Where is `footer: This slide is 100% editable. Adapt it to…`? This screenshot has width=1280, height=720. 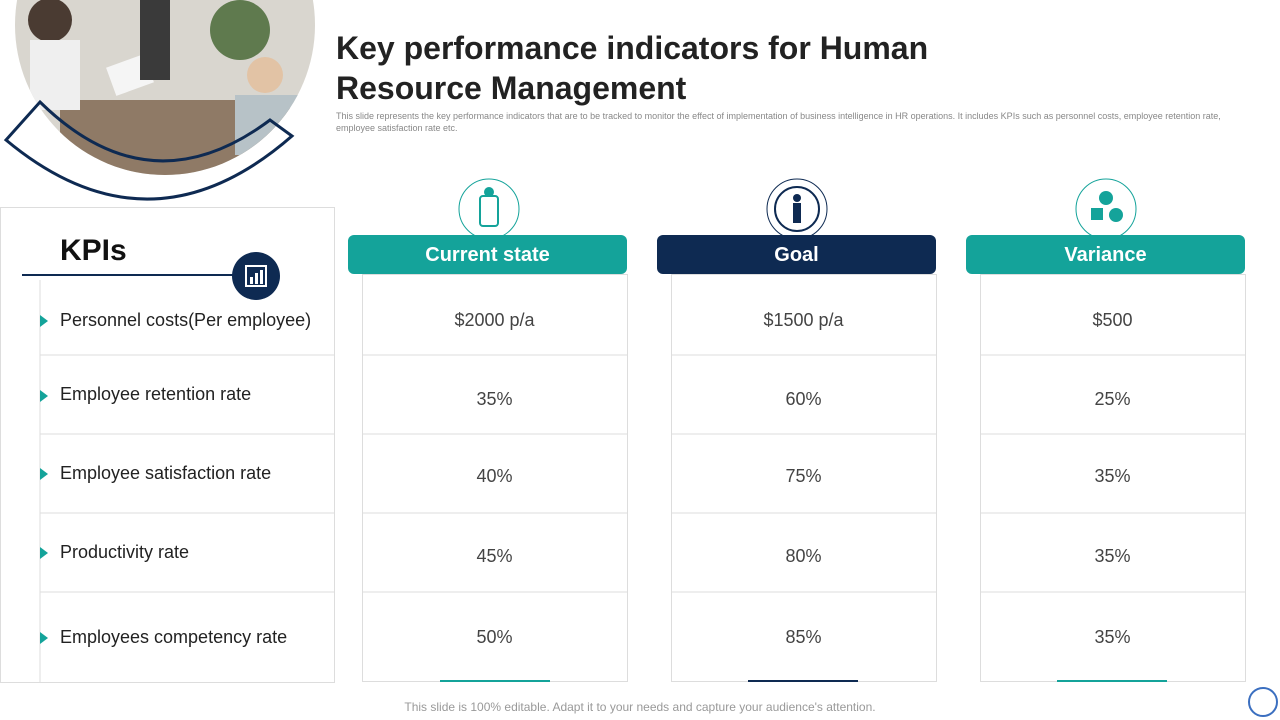 footer: This slide is 100% editable. Adapt it to… is located at coordinates (640, 707).